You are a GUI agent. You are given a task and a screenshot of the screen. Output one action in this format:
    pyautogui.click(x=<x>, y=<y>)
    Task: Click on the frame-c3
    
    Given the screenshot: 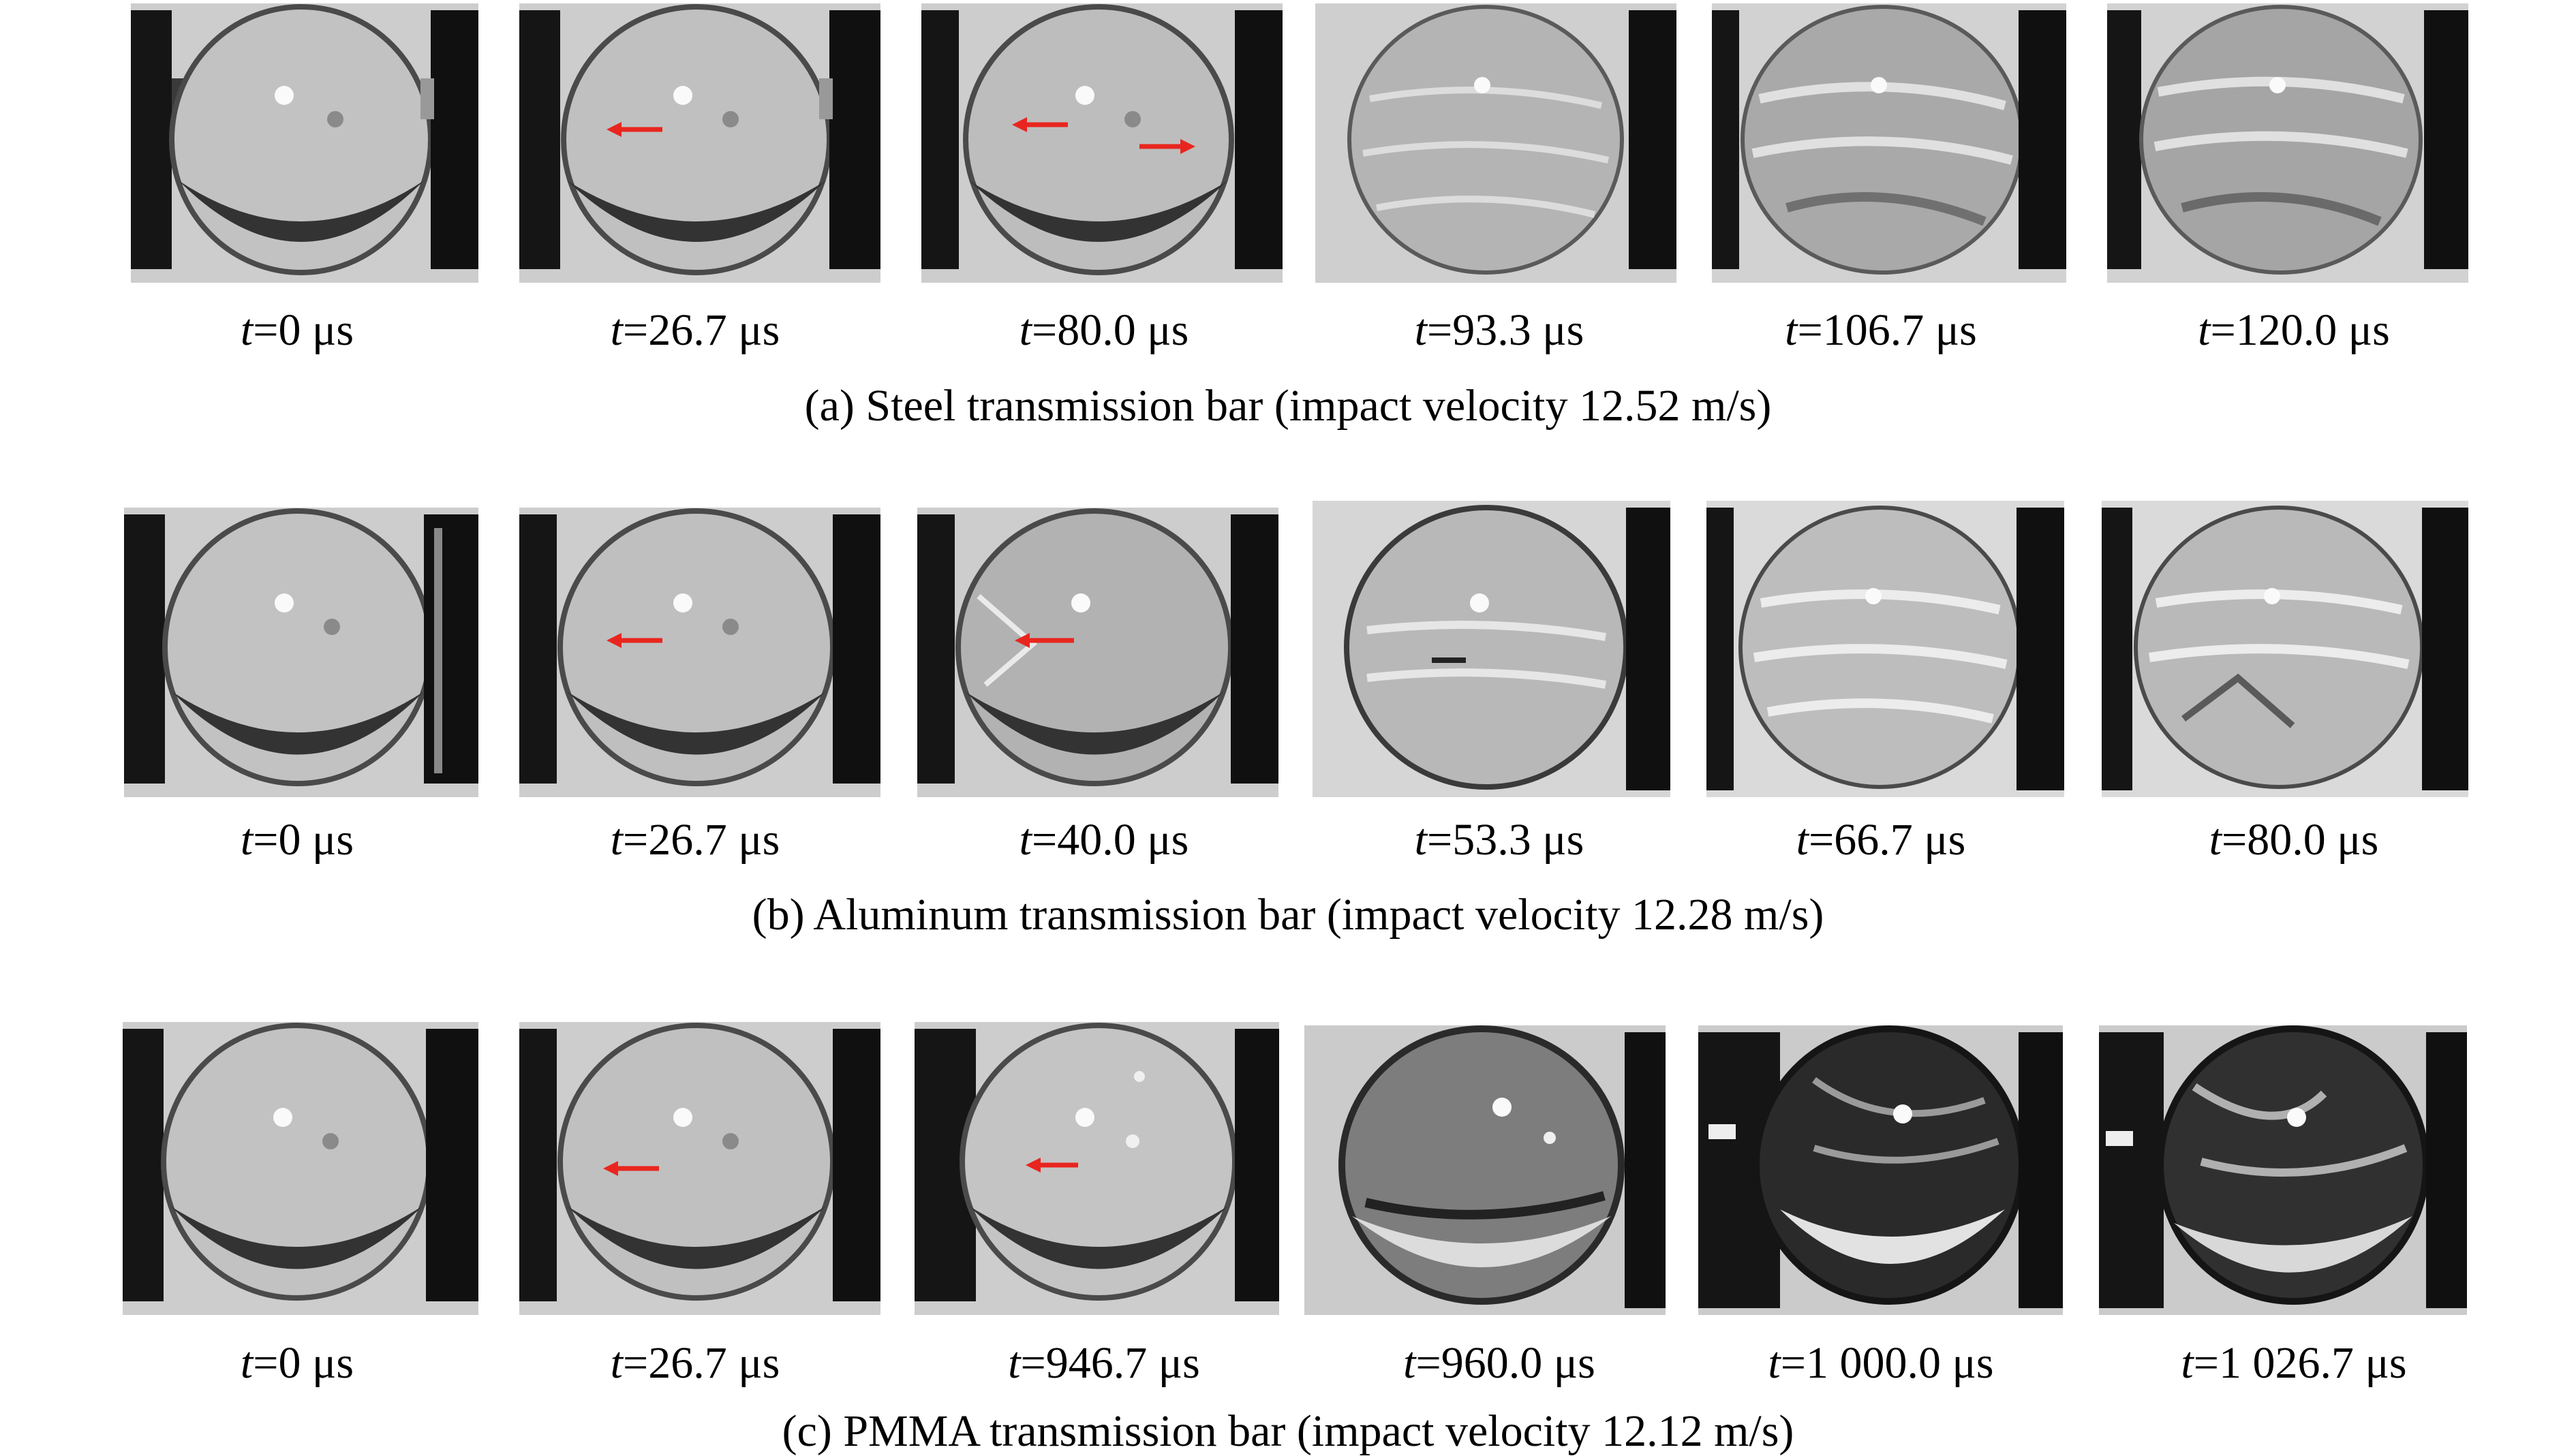 What is the action you would take?
    pyautogui.click(x=1097, y=1168)
    